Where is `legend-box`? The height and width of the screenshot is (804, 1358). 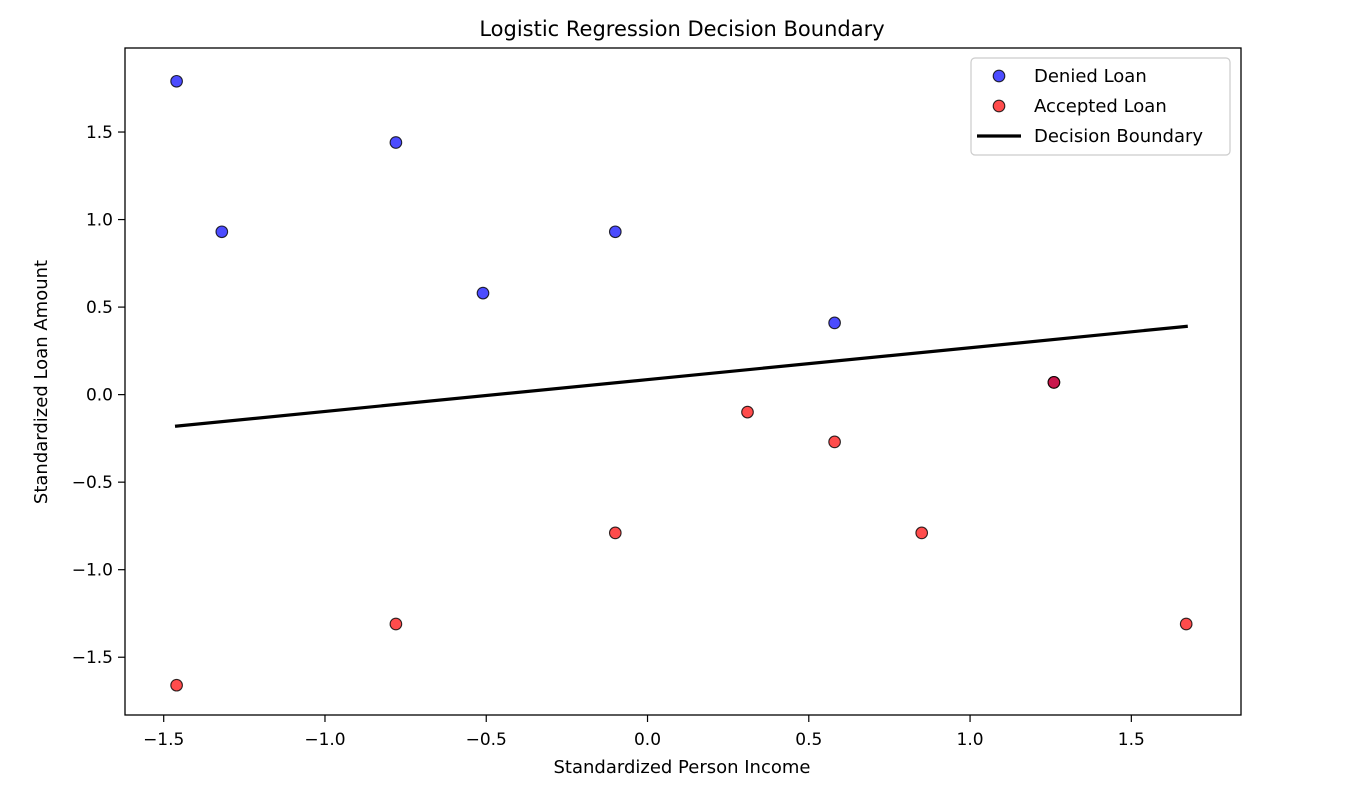 legend-box is located at coordinates (1100, 106).